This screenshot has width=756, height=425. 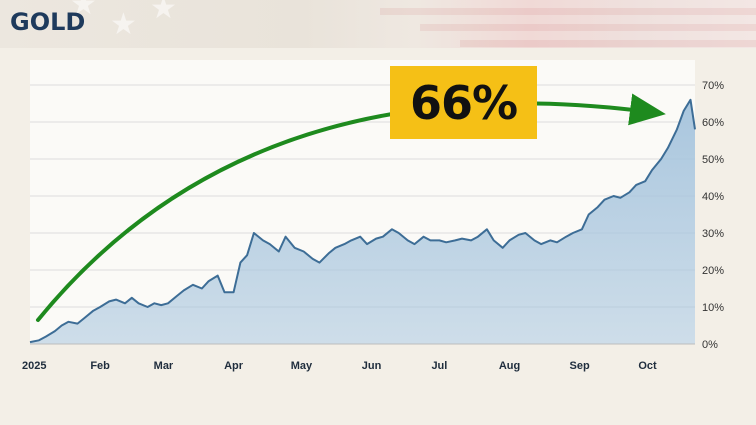 What do you see at coordinates (463, 102) in the screenshot?
I see `percent-badge: 66%` at bounding box center [463, 102].